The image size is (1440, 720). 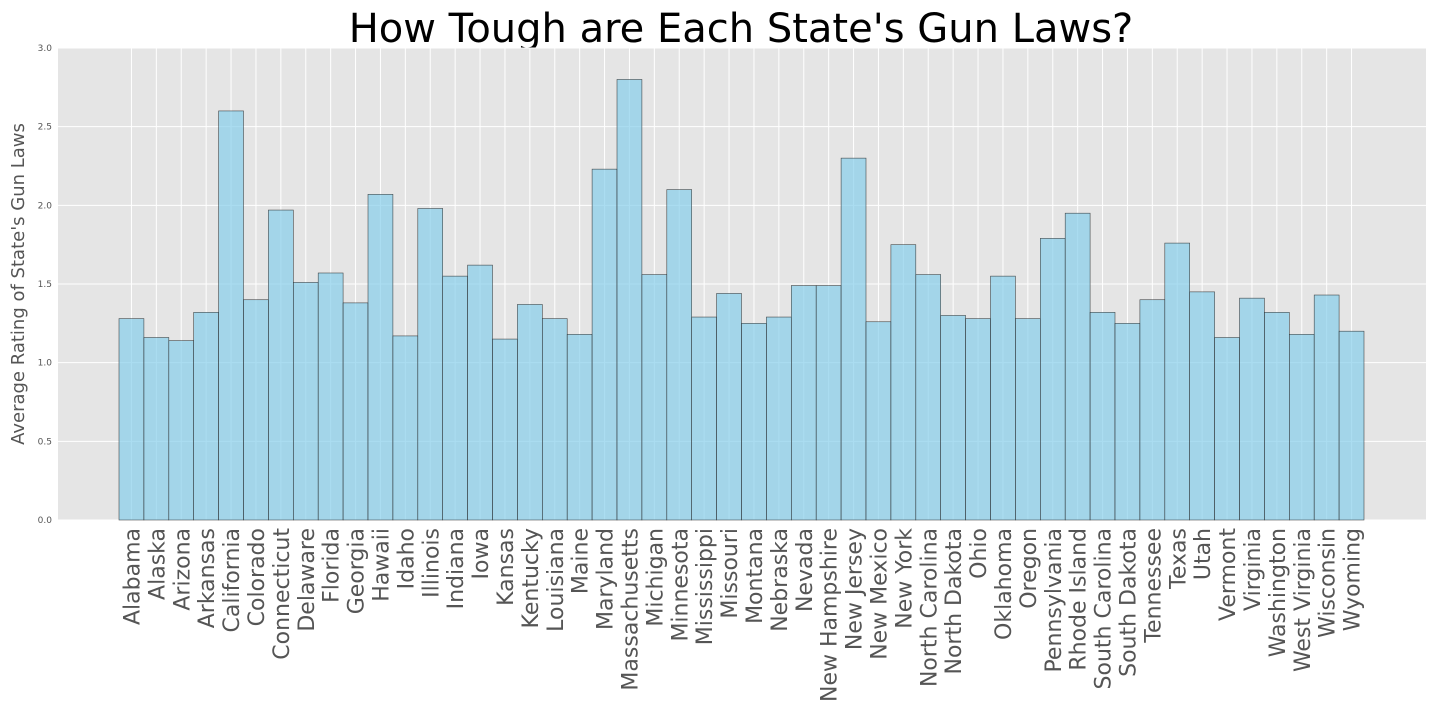 I want to click on x-tick-label: Illinois, so click(x=431, y=563).